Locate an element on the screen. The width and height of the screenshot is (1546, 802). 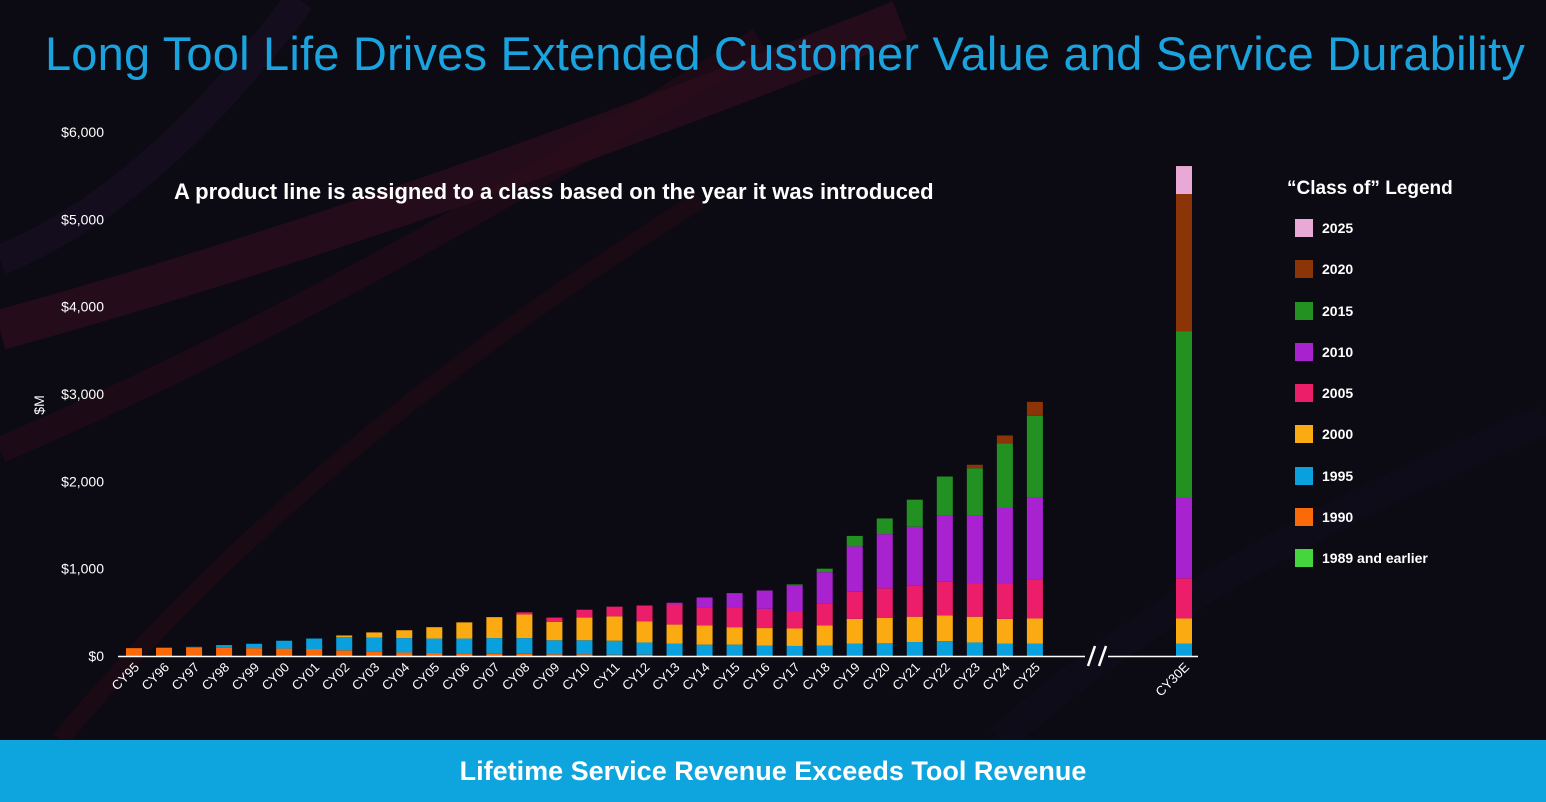
x-tick-label: CY99 is located at coordinates (246, 677).